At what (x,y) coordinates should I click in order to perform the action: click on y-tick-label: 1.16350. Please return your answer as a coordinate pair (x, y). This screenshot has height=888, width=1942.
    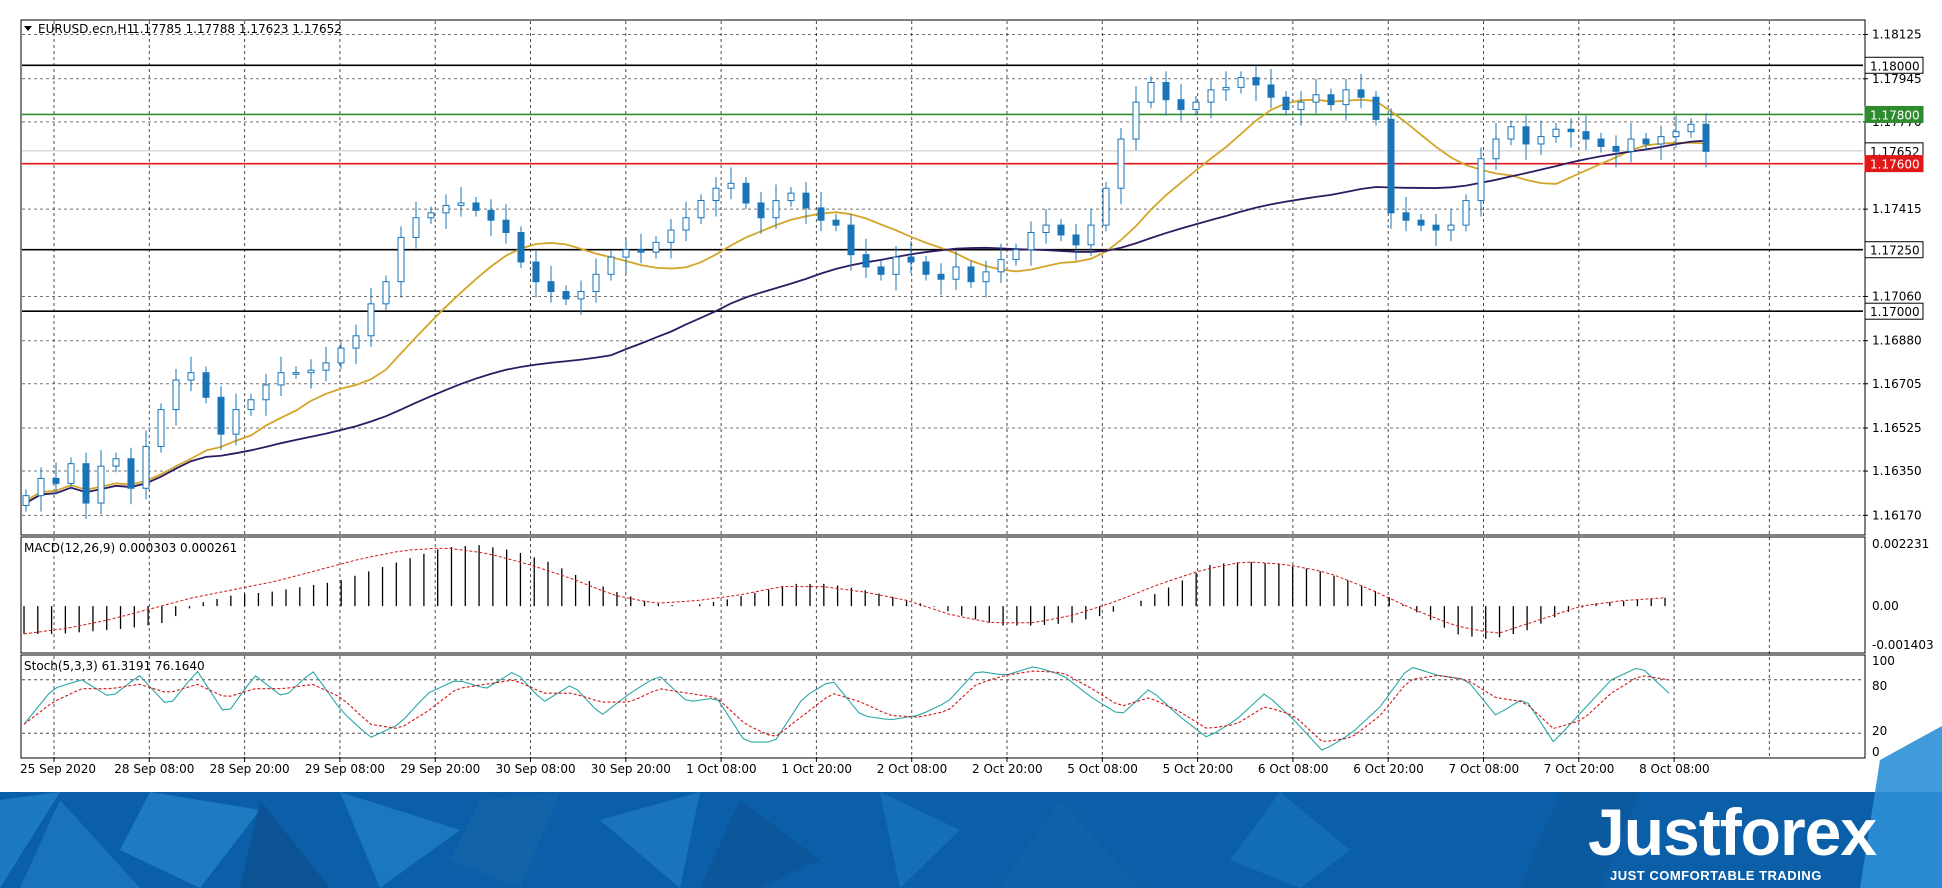
    Looking at the image, I should click on (1897, 471).